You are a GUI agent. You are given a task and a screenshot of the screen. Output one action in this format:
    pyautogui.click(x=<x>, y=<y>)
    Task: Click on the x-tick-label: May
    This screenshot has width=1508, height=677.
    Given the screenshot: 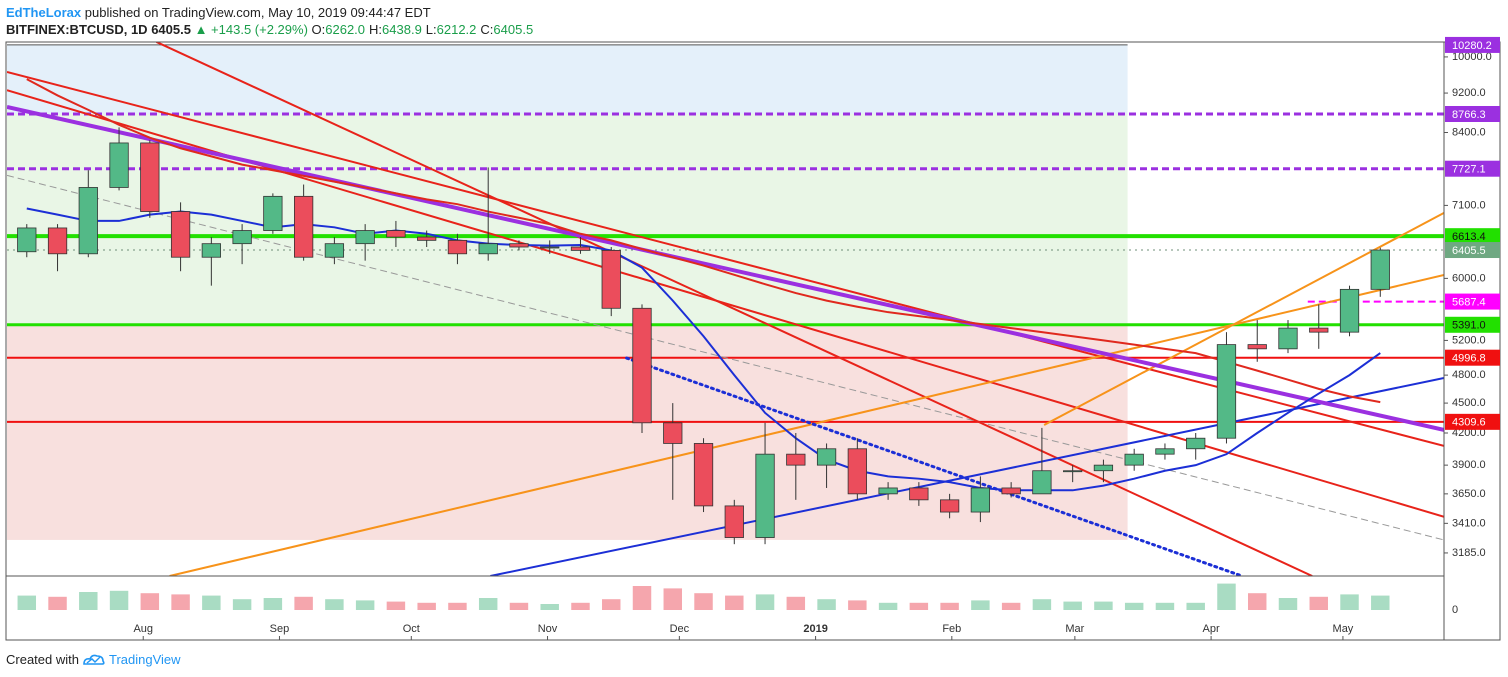 What is the action you would take?
    pyautogui.click(x=1343, y=629)
    